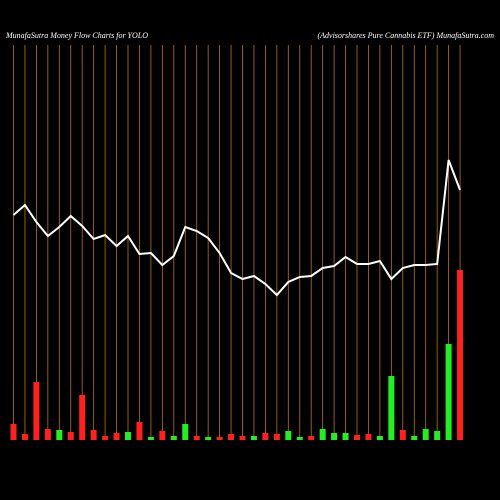 The height and width of the screenshot is (500, 500). What do you see at coordinates (76, 35) in the screenshot?
I see `chart-title: MunafaSutra Money Flow Charts for YOLO` at bounding box center [76, 35].